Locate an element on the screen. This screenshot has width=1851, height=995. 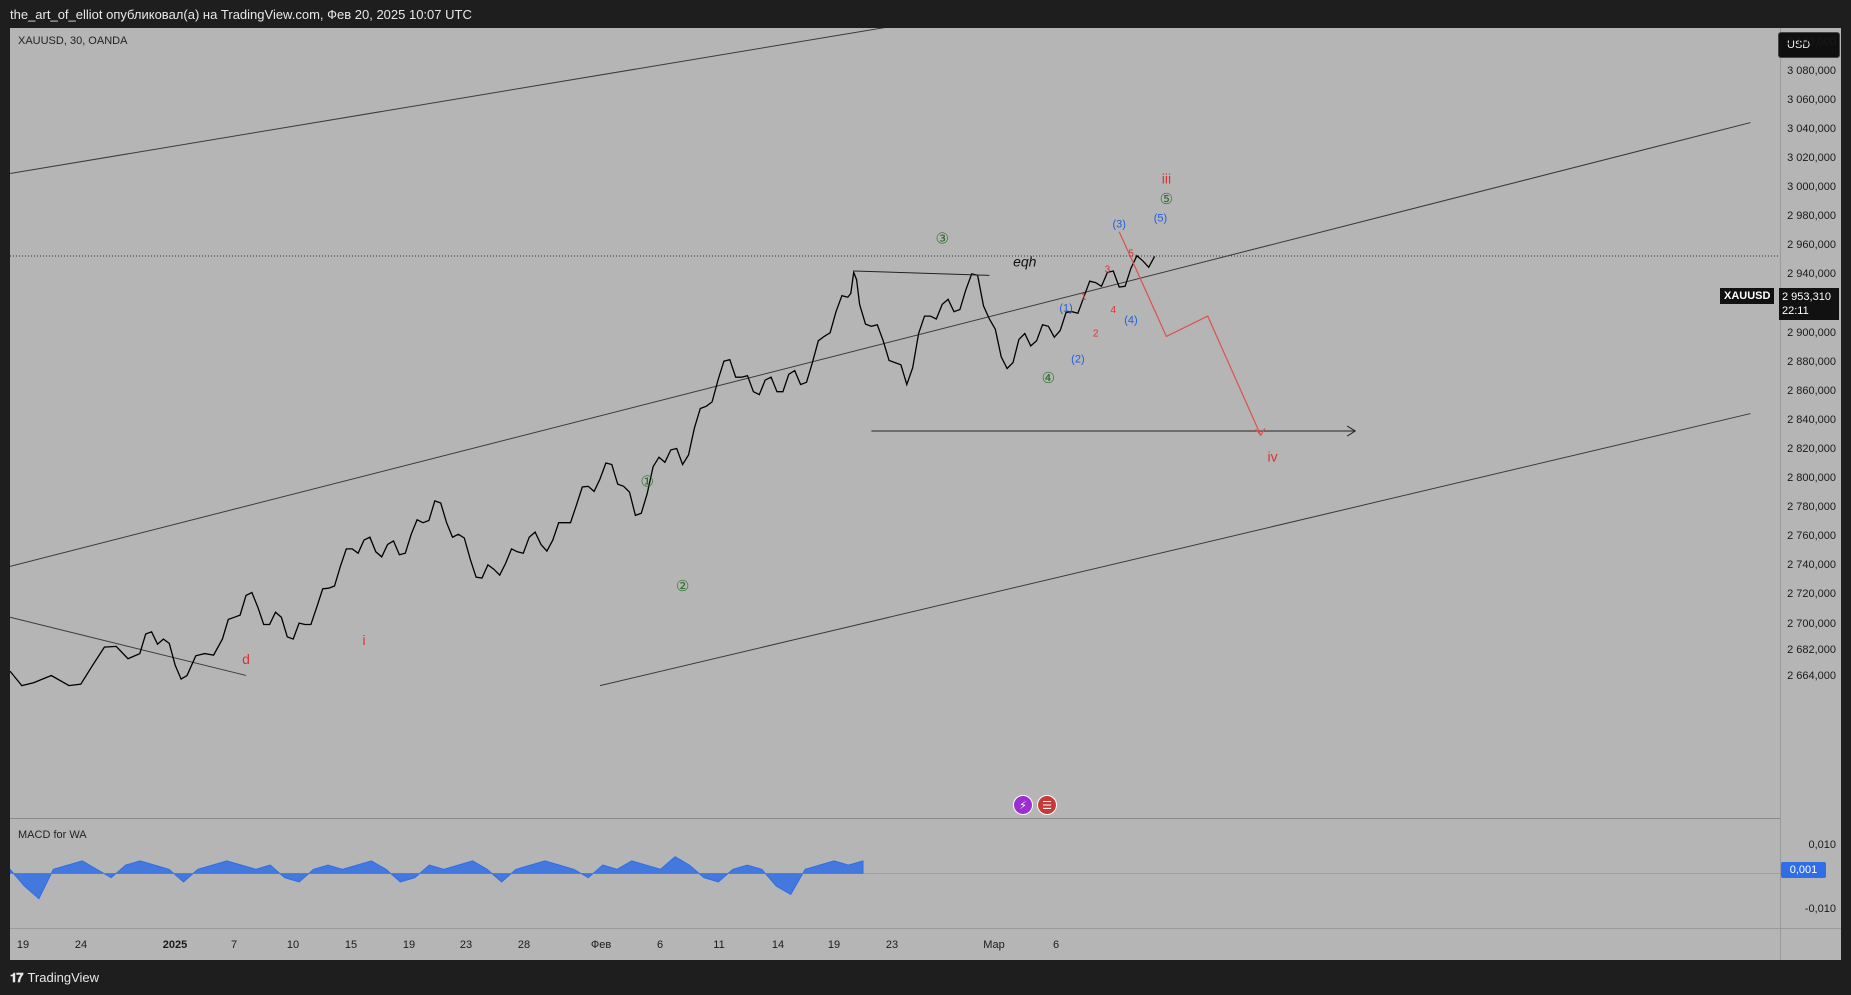
time-tick: Фев is located at coordinates (601, 945).